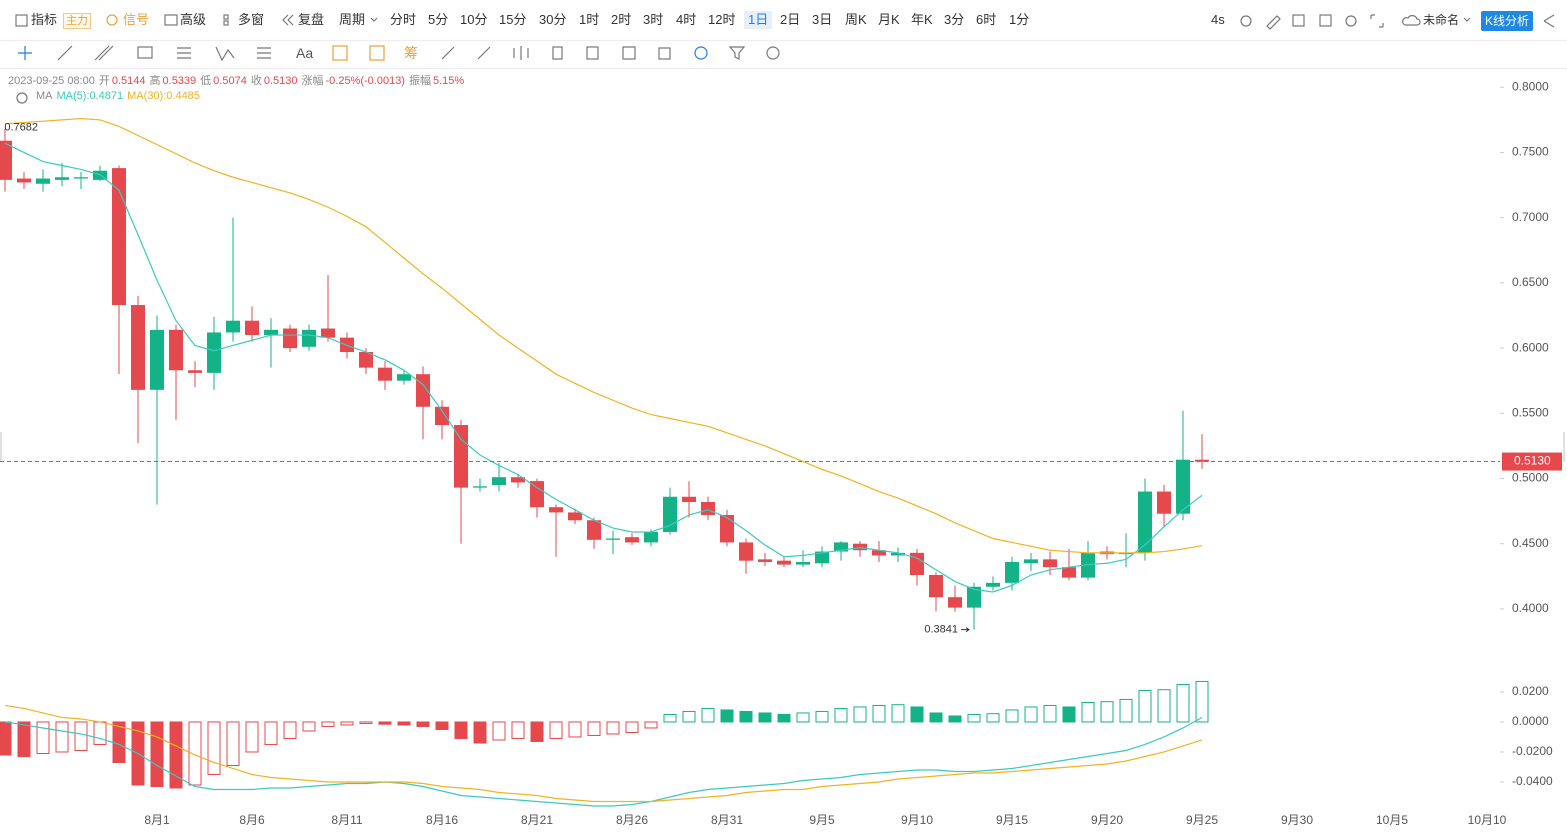 This screenshot has height=832, width=1567. I want to click on toolbar-item: 月K, so click(889, 19).